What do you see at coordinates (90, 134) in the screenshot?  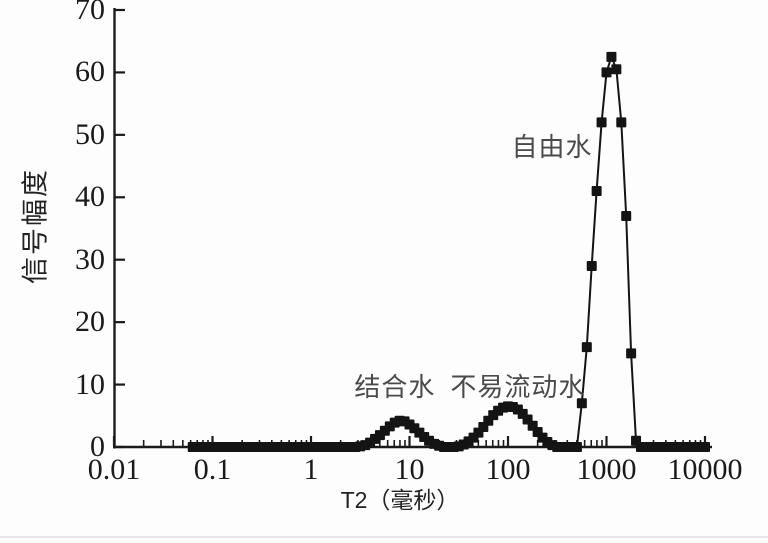 I see `y-tick-label: 50` at bounding box center [90, 134].